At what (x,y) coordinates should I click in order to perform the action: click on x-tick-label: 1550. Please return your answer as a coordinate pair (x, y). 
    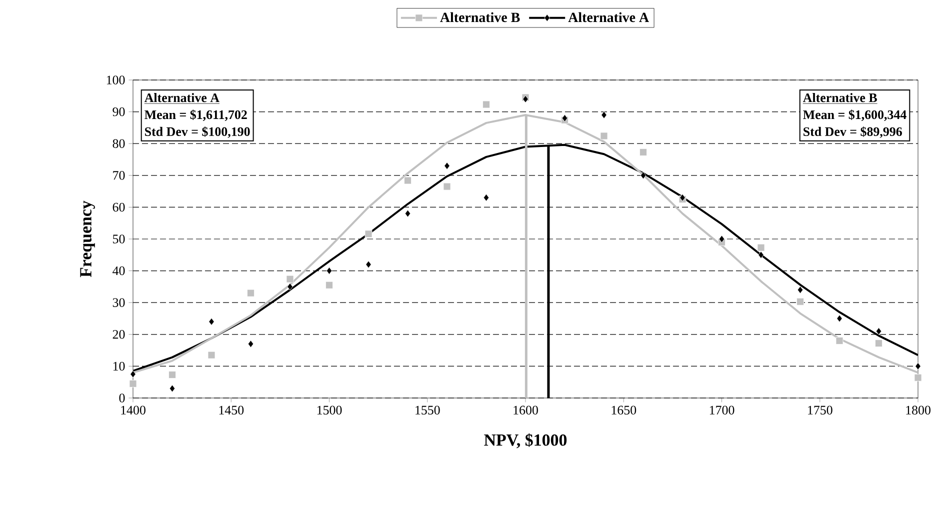
    Looking at the image, I should click on (428, 410).